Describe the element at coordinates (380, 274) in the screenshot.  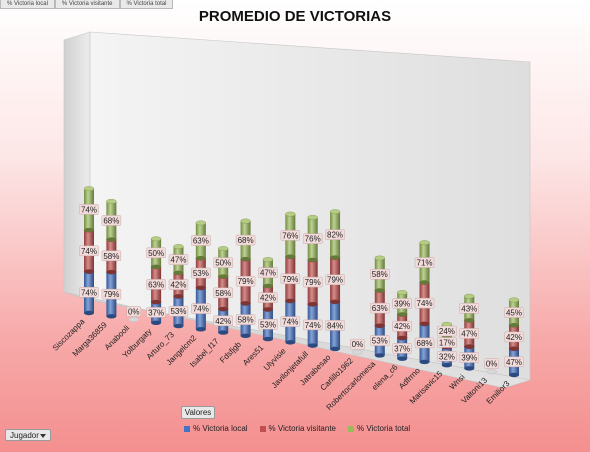
I see `data-label-text: 58%` at that location.